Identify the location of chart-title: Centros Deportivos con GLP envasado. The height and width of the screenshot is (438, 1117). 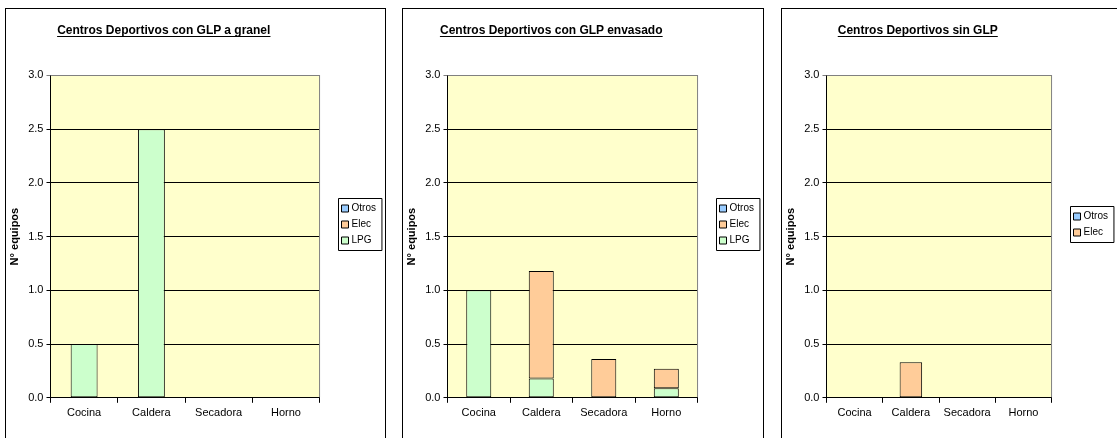
(551, 29).